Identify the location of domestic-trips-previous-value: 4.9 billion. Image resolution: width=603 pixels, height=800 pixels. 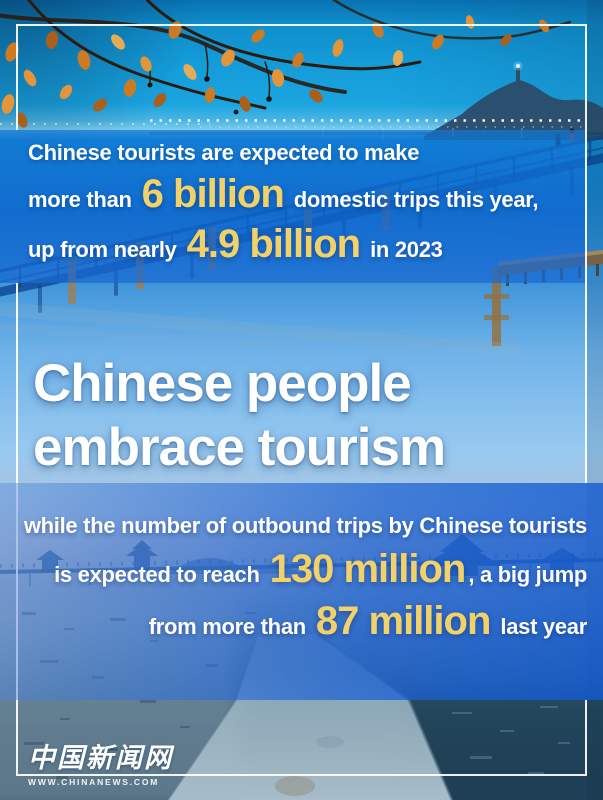
(273, 244).